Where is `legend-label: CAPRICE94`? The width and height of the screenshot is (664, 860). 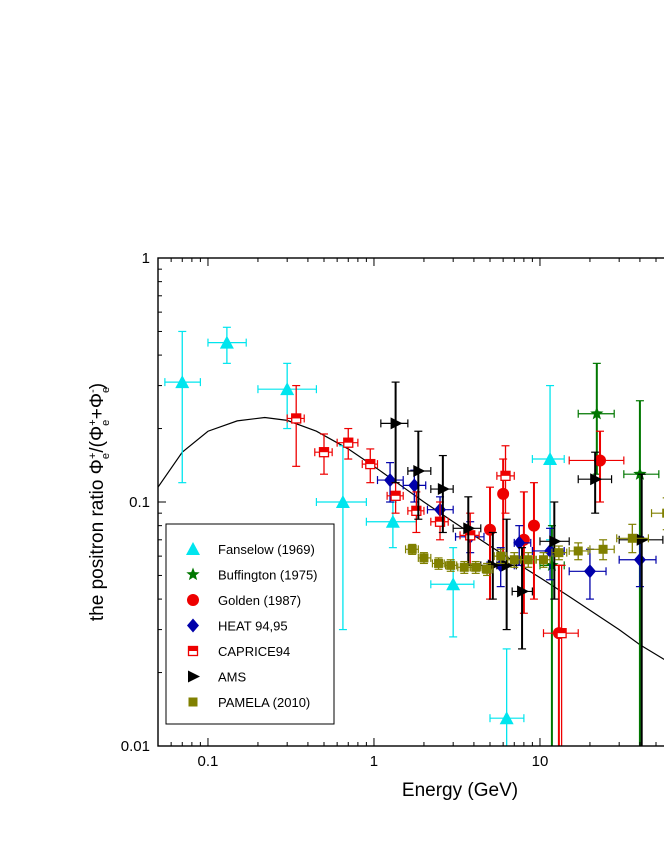 legend-label: CAPRICE94 is located at coordinates (254, 651).